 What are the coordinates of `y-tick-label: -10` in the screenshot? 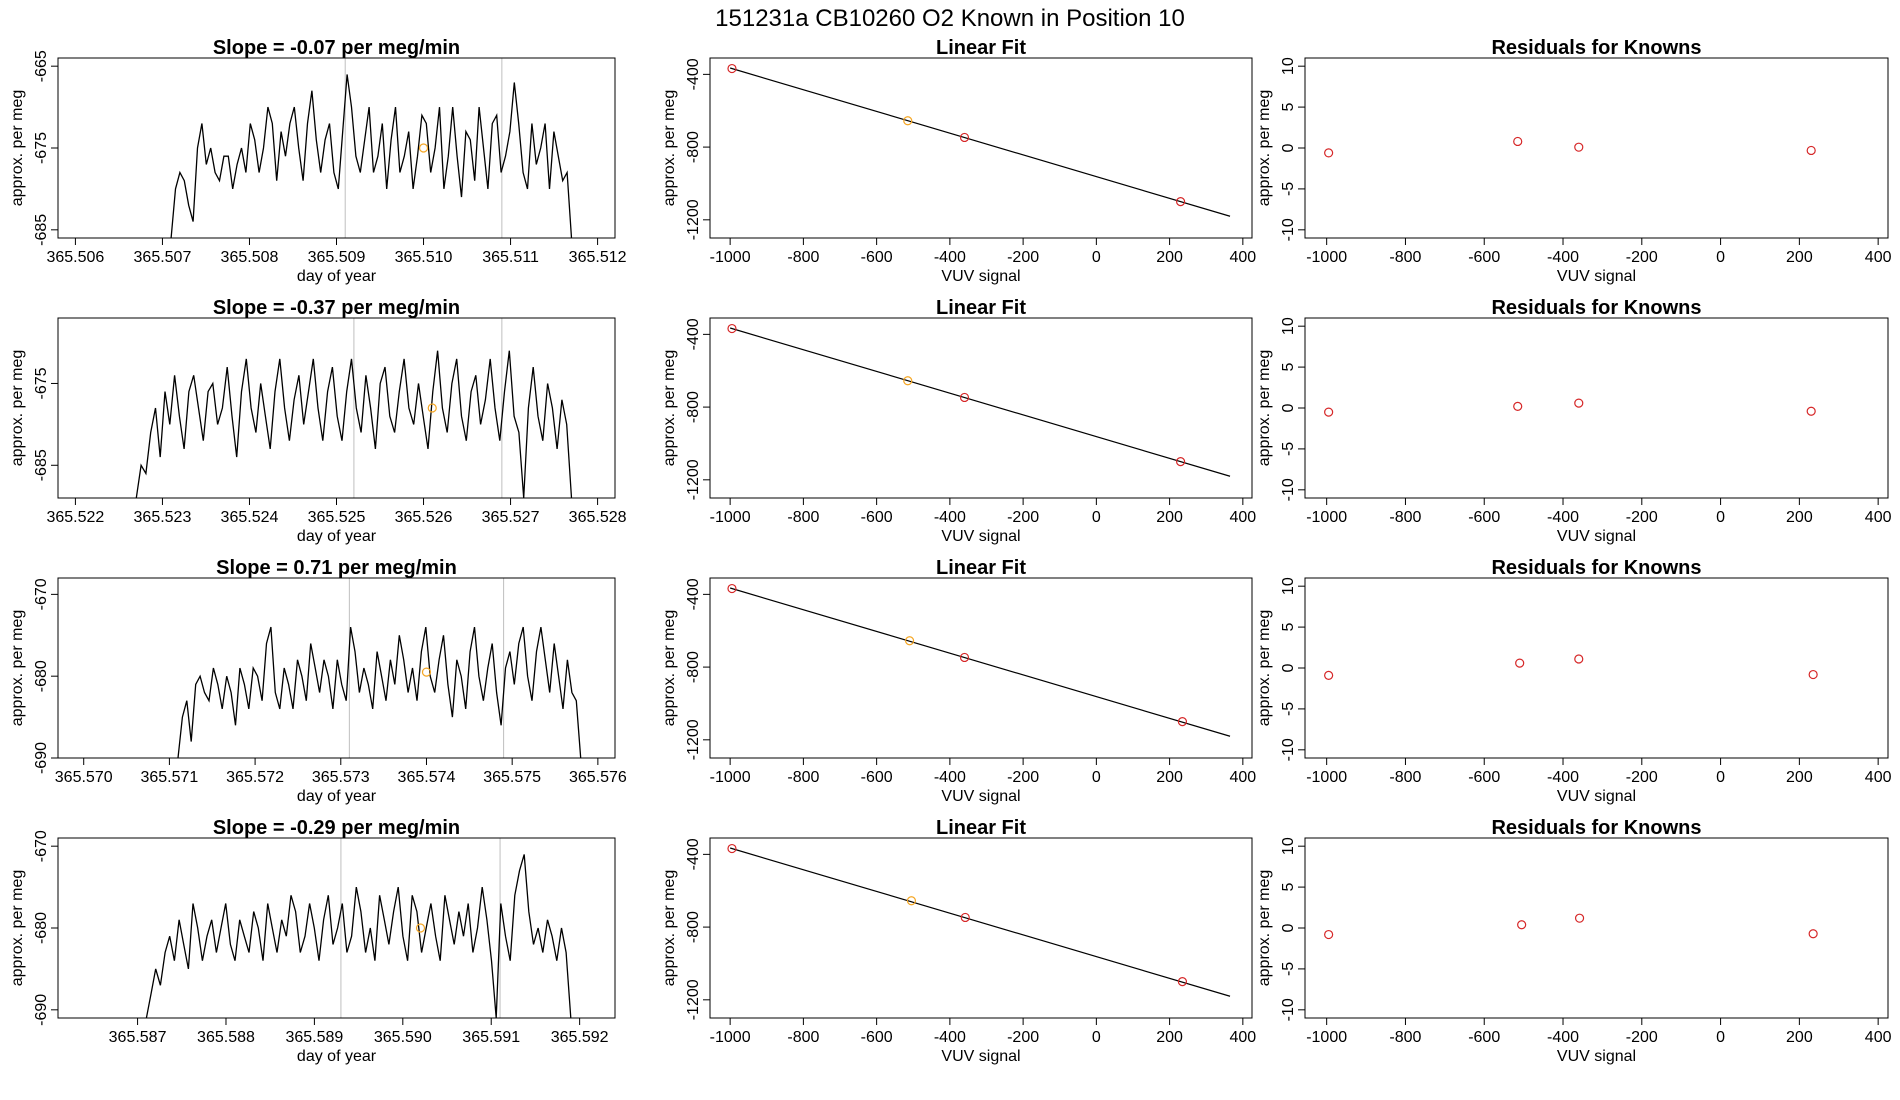 It's located at (1288, 1009).